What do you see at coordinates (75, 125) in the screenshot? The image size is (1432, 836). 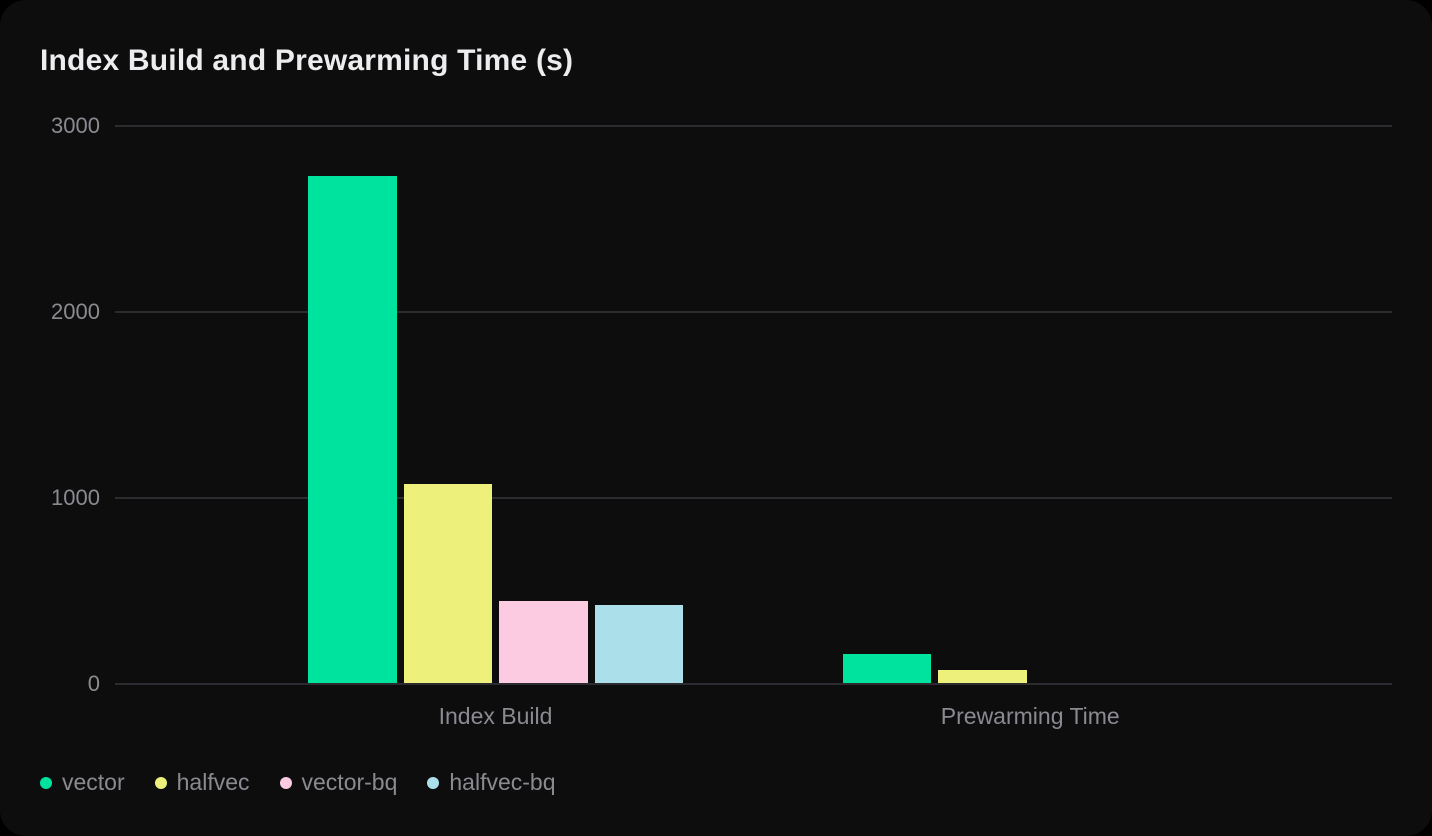 I see `y-axis-tick-label: 3000` at bounding box center [75, 125].